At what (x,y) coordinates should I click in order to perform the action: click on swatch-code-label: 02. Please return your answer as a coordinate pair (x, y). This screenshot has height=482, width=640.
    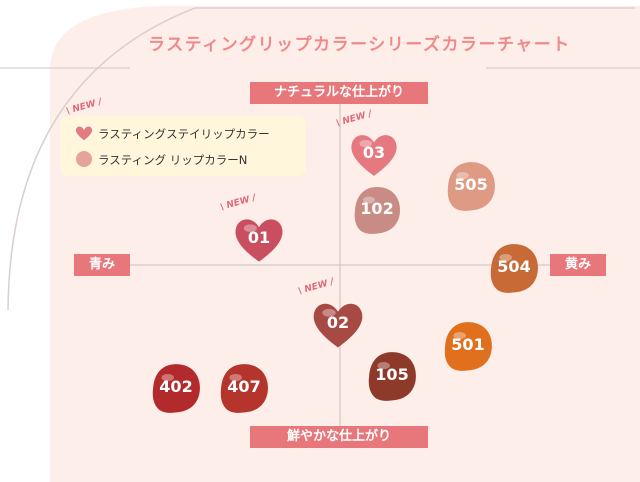
    Looking at the image, I should click on (338, 322).